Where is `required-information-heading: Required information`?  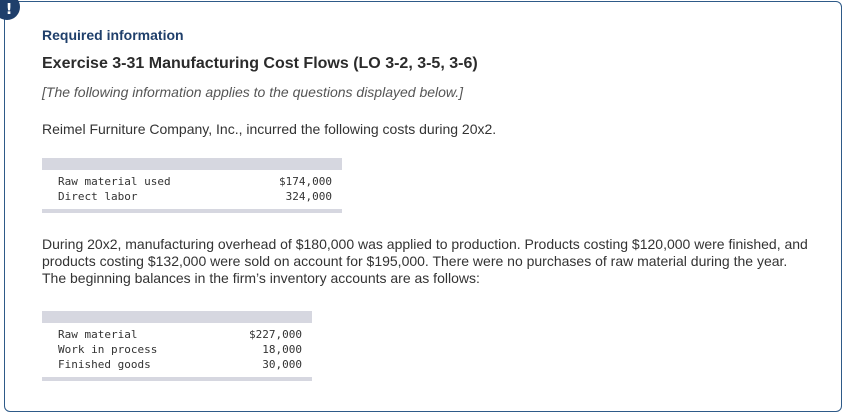 required-information-heading: Required information is located at coordinates (113, 35).